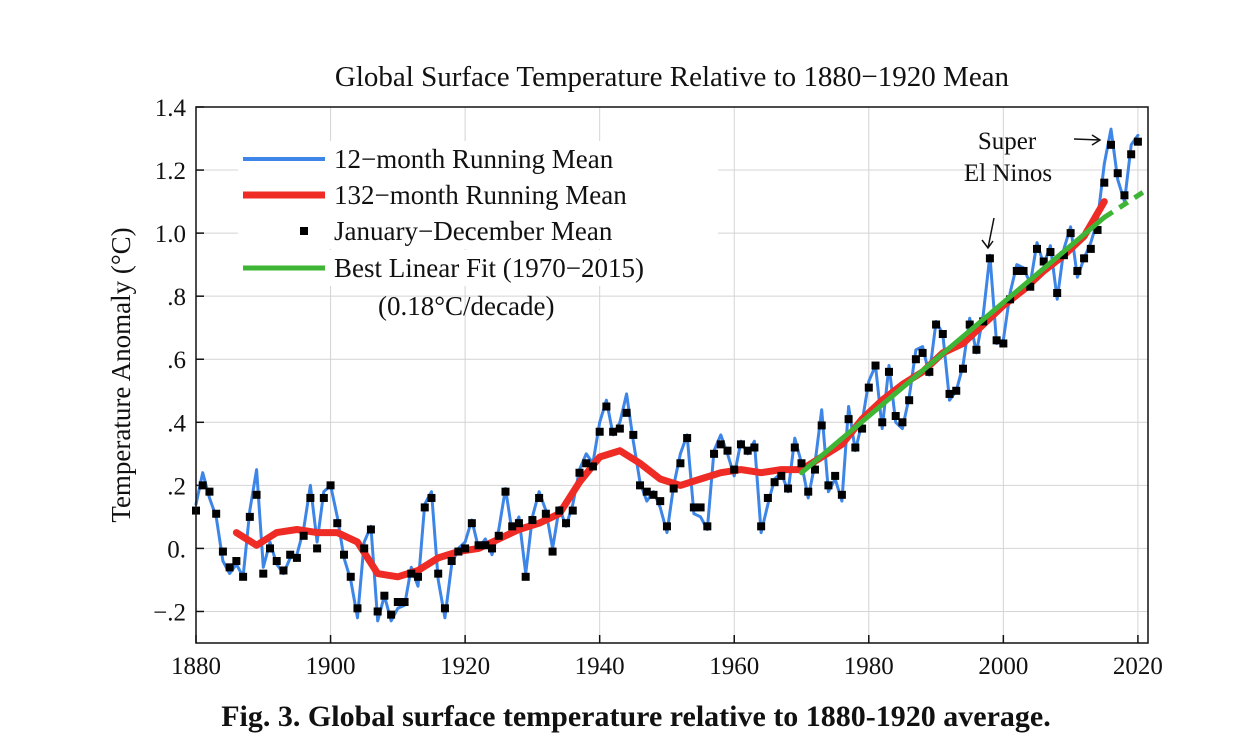 This screenshot has height=753, width=1248. What do you see at coordinates (480, 195) in the screenshot?
I see `legend-label: 132−month Running Mean` at bounding box center [480, 195].